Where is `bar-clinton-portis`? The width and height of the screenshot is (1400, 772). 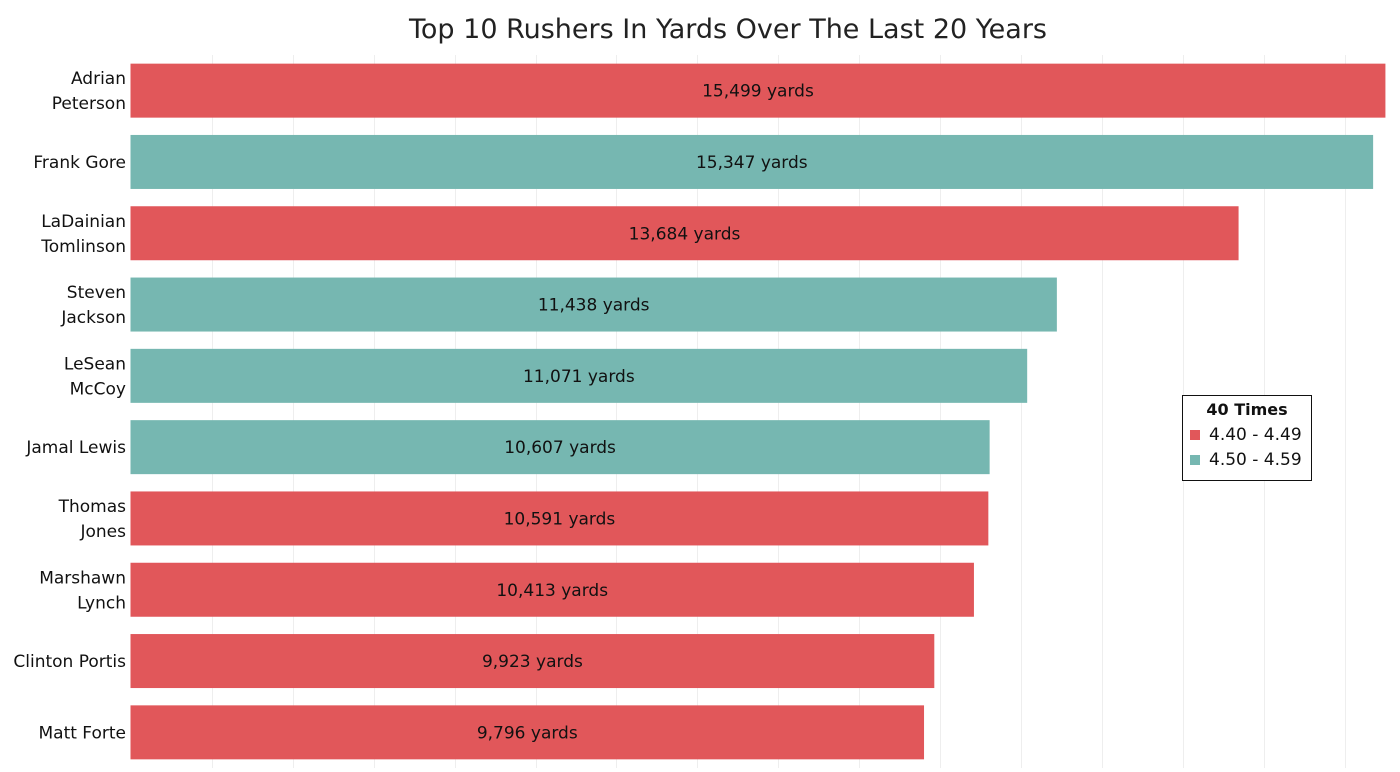
bar-clinton-portis is located at coordinates (532, 661).